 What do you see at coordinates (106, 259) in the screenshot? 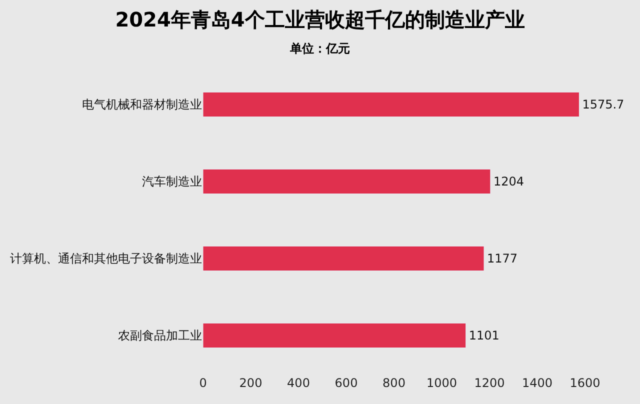
I see `y-tick-label: 计算机、通信和其他电子设备制造业` at bounding box center [106, 259].